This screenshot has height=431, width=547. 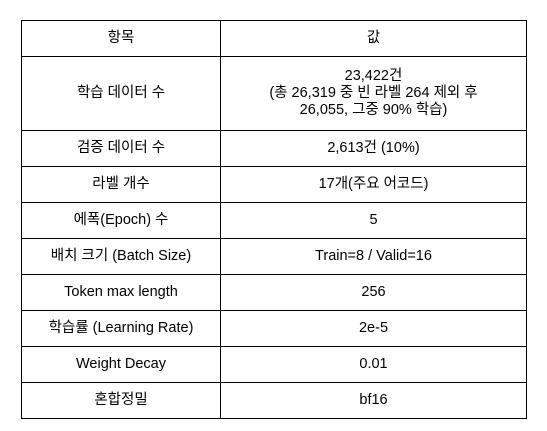 I want to click on row-value: 5, so click(x=373, y=220).